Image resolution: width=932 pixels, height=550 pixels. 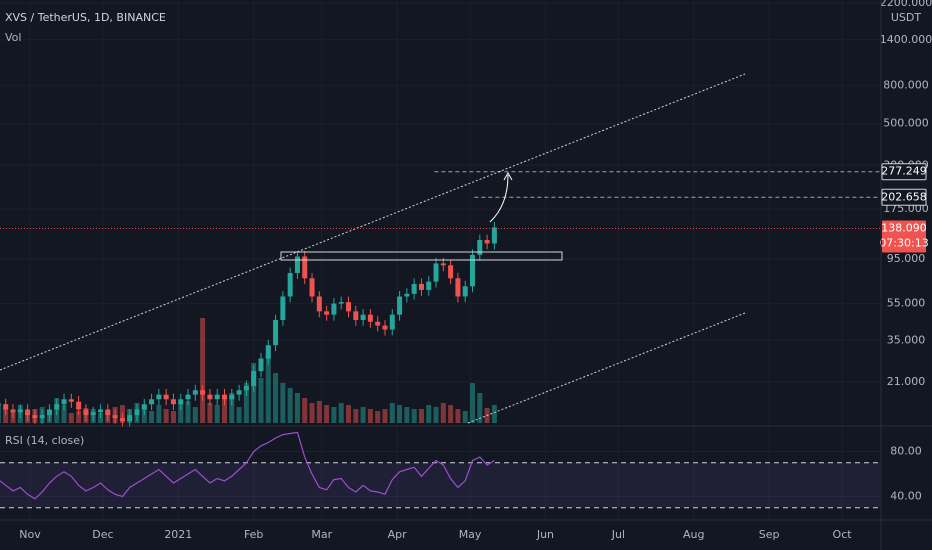 I want to click on price-lines, so click(x=440, y=200).